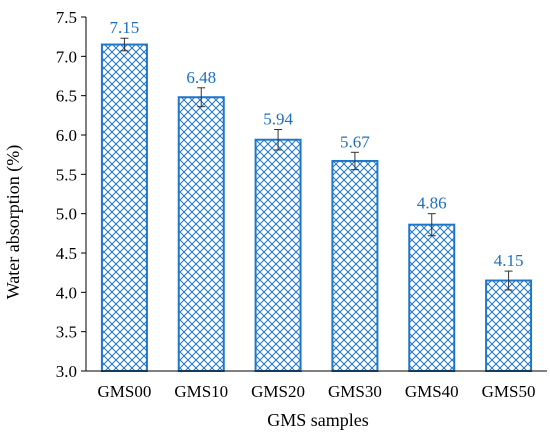 The width and height of the screenshot is (550, 438). Describe the element at coordinates (508, 280) in the screenshot. I see `error-bar-gms50` at that location.